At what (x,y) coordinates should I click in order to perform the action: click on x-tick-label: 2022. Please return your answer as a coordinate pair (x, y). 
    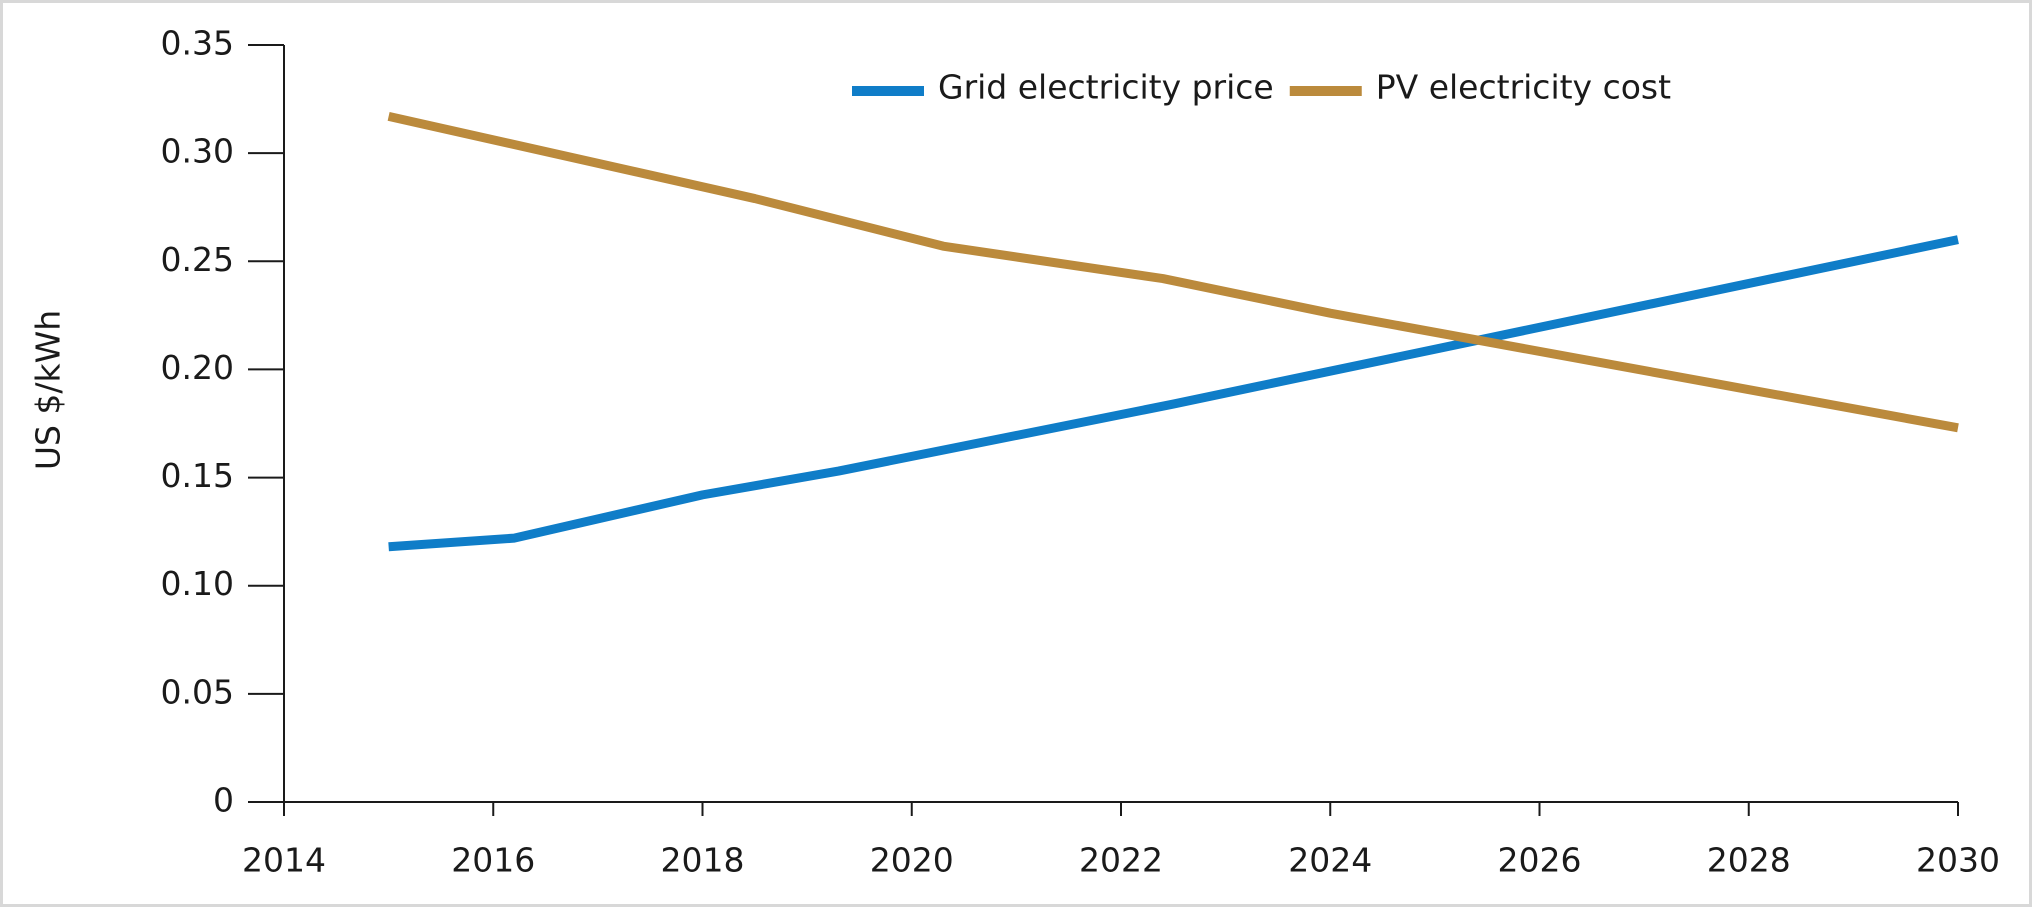
    Looking at the image, I should click on (1121, 860).